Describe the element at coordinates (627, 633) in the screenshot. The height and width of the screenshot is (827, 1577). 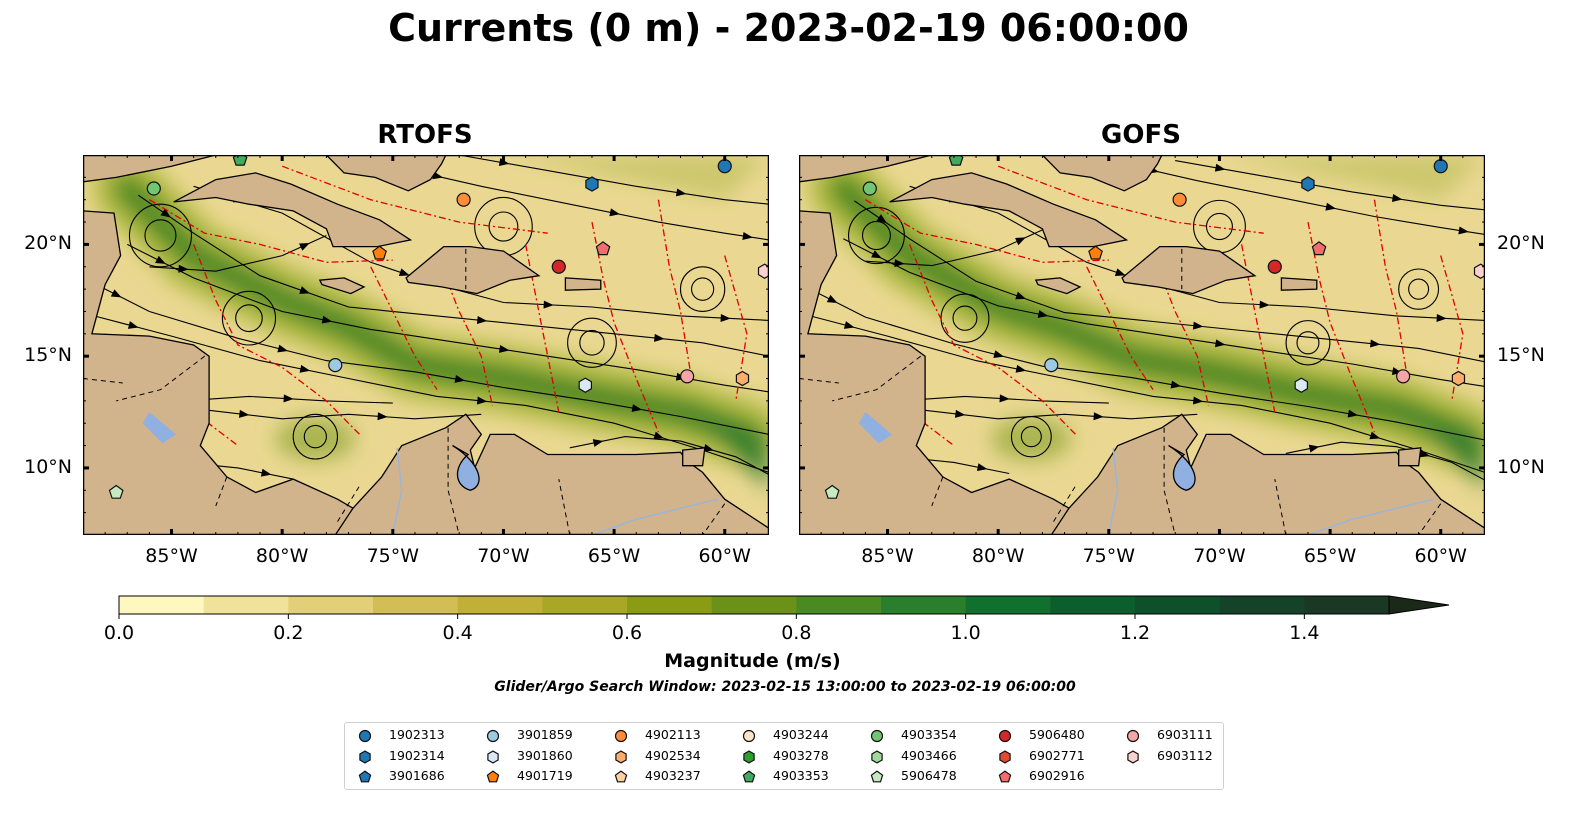
I see `colorbar-tick-label: 0.6` at that location.